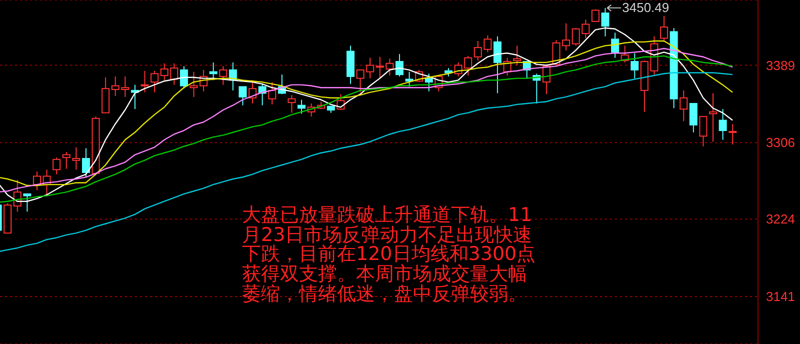  I want to click on y-tick-label: 3141, so click(780, 296).